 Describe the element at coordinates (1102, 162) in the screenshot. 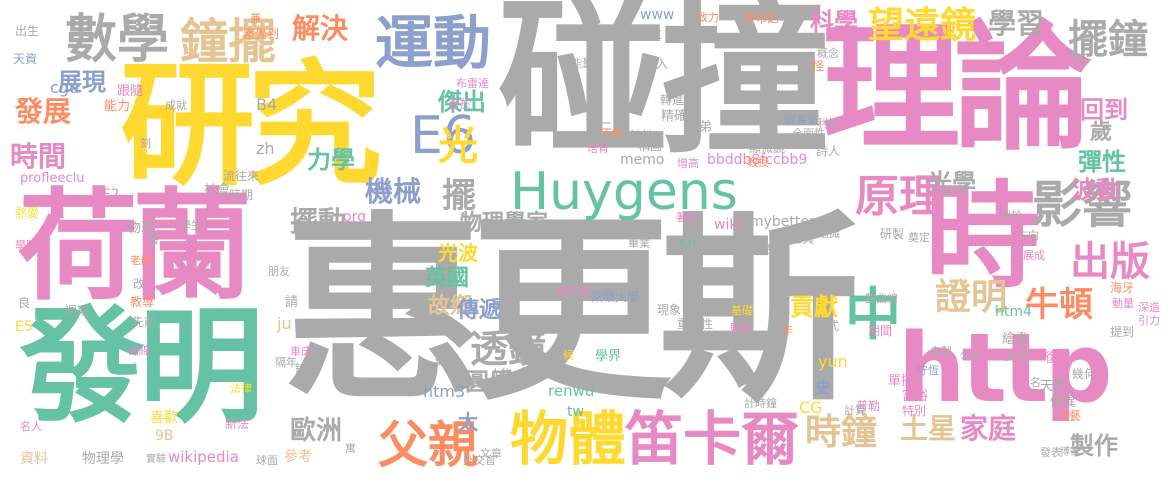

I see `word: 彈性` at that location.